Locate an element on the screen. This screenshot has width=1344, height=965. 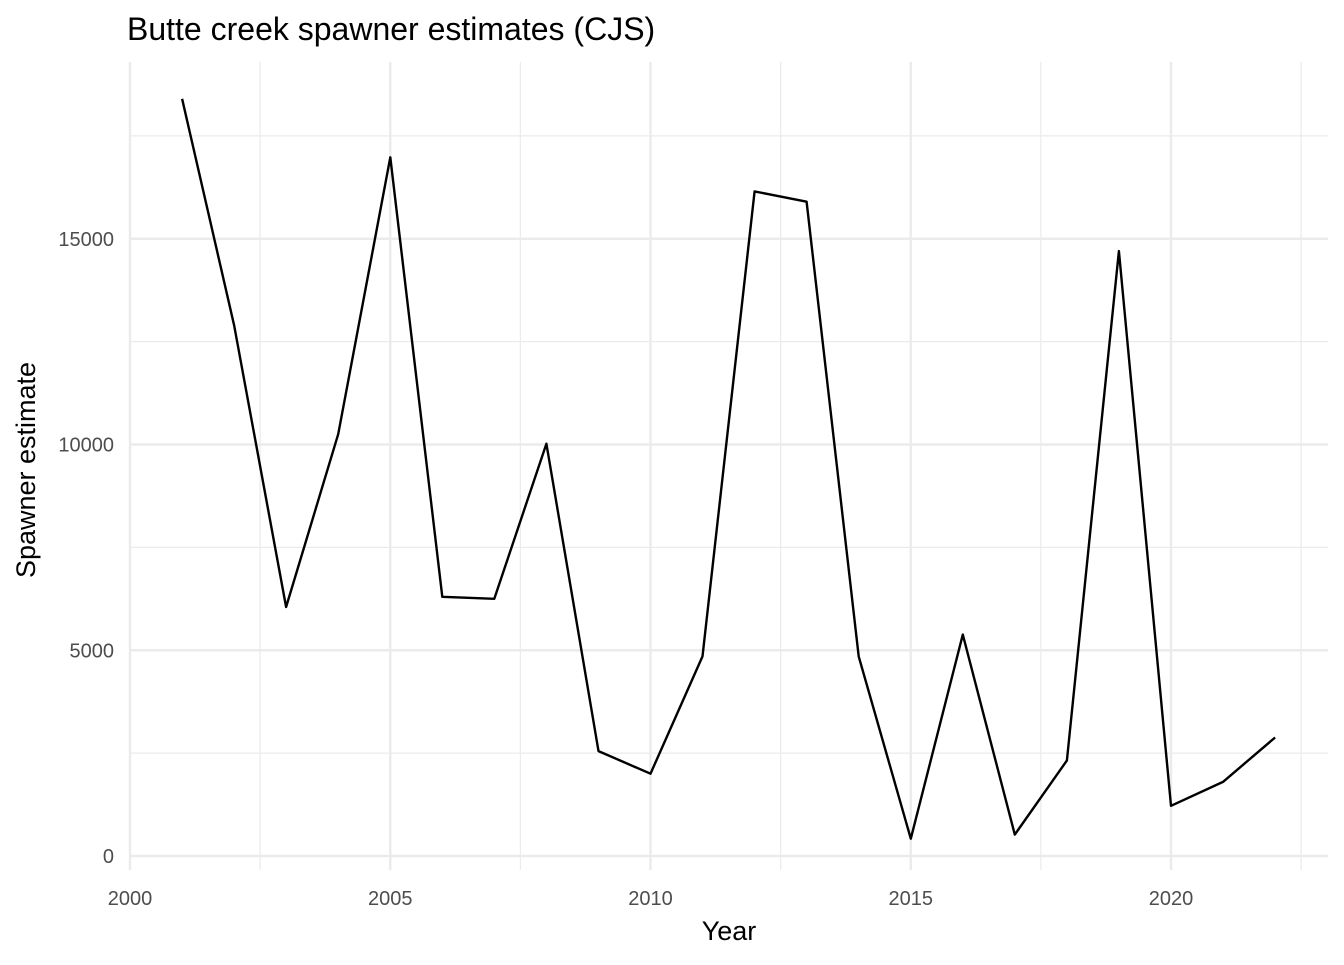
y-axis-ticks: 0 5000 10000 15000 is located at coordinates (86, 548).